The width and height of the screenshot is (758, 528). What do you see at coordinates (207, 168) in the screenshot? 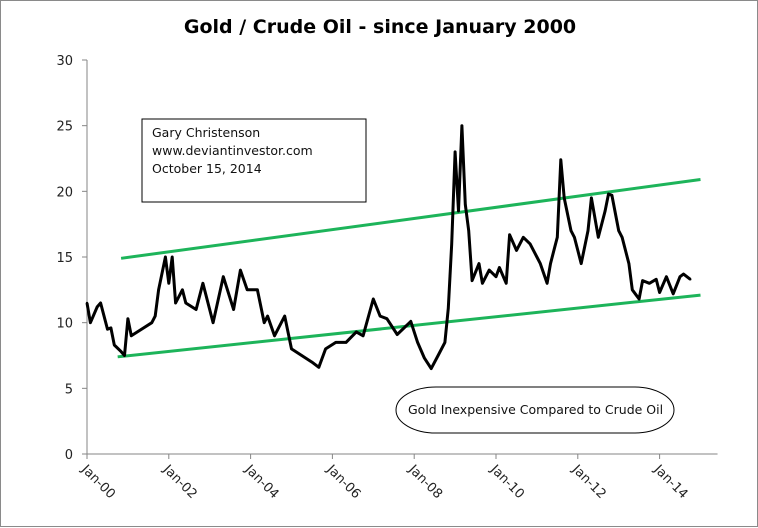
I see `author-date: October 15, 2014` at bounding box center [207, 168].